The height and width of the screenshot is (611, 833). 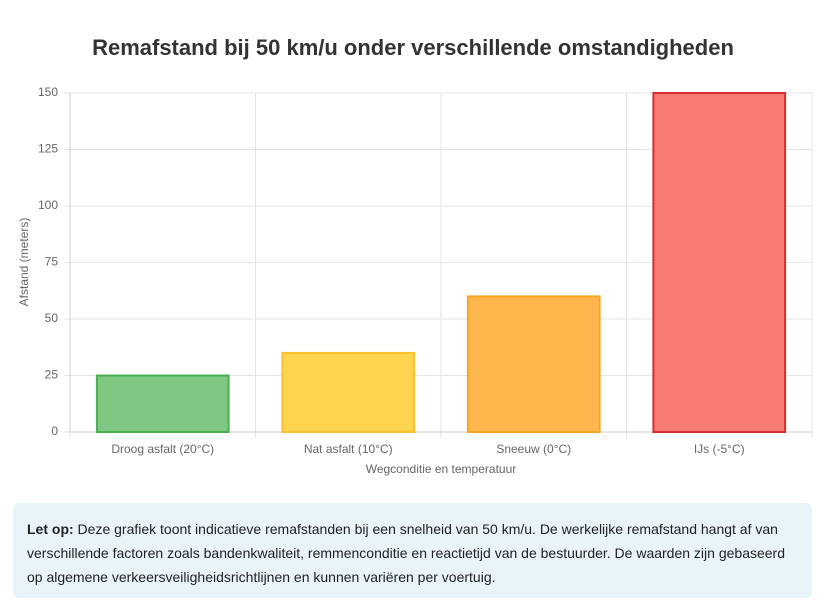 I want to click on y-tick-label: 100, so click(x=48, y=205).